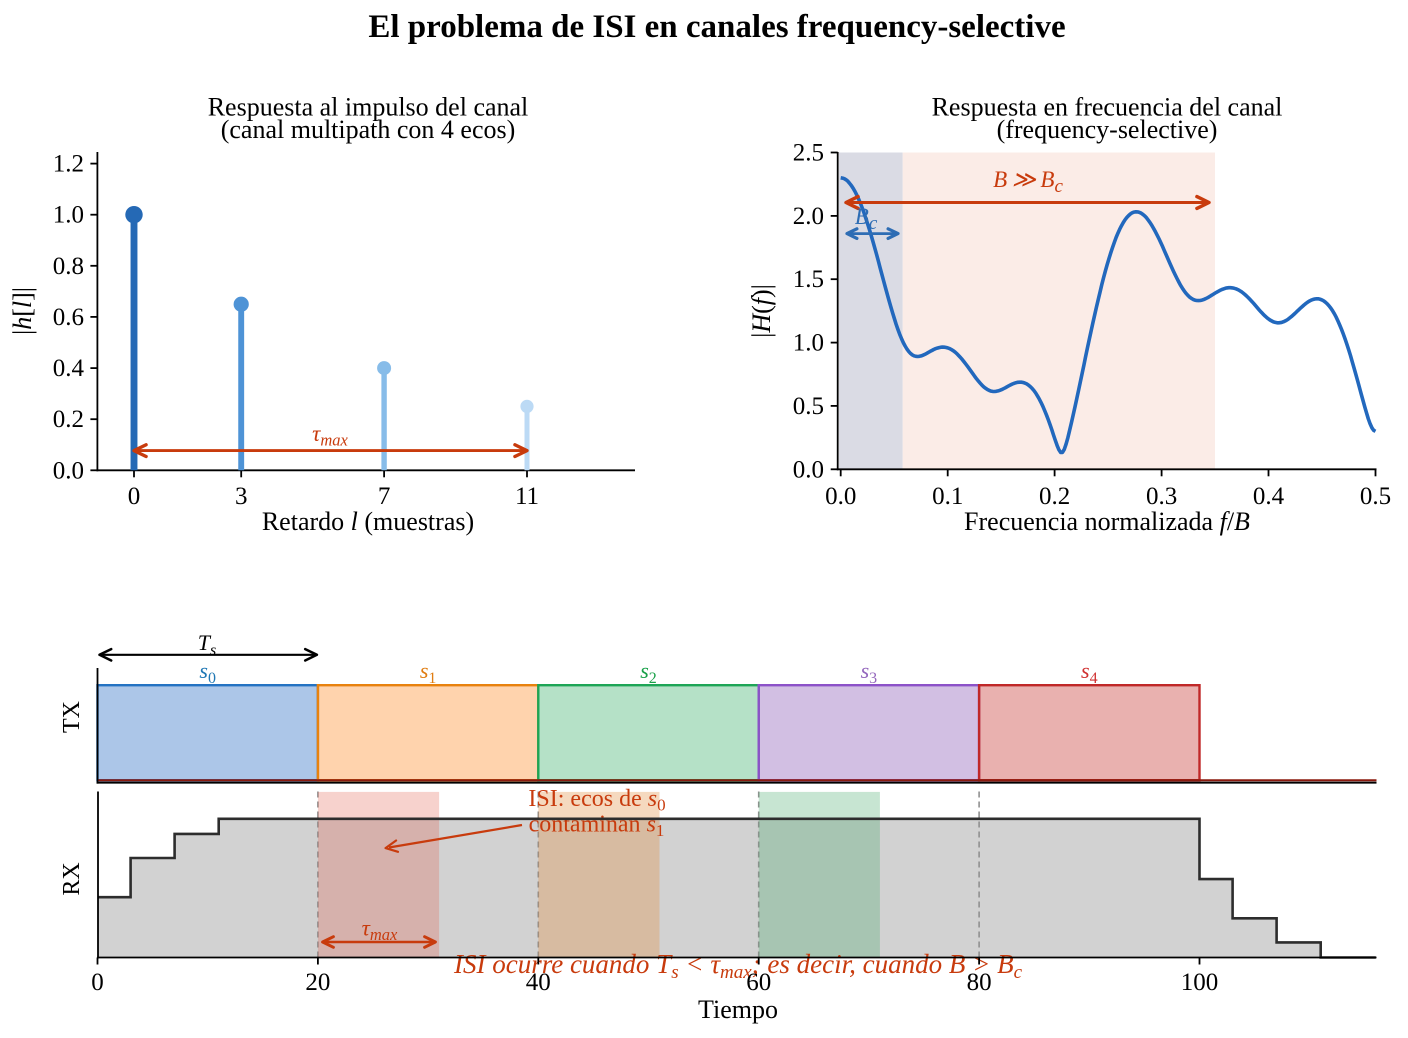 This screenshot has height=1038, width=1408. What do you see at coordinates (68, 317) in the screenshot?
I see `svg-text: 0.6` at bounding box center [68, 317].